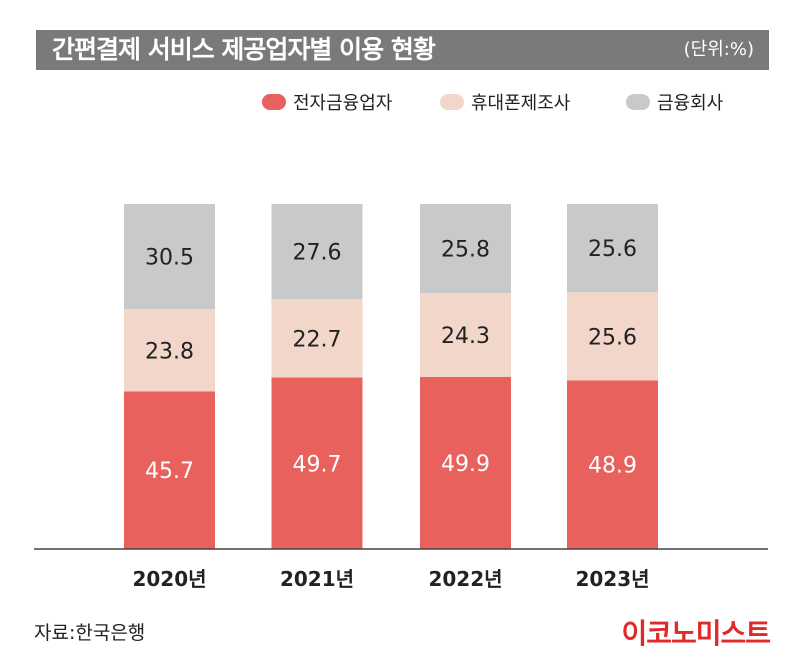 The image size is (800, 666). I want to click on data-label: 22.7, so click(317, 339).